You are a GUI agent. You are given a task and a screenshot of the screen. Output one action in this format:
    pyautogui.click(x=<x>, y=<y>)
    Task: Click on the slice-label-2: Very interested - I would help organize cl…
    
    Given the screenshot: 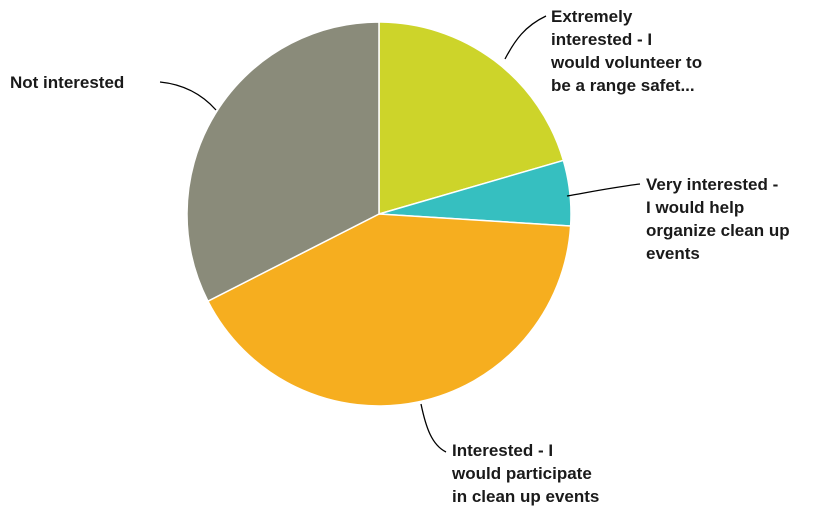 What is the action you would take?
    pyautogui.click(x=718, y=219)
    